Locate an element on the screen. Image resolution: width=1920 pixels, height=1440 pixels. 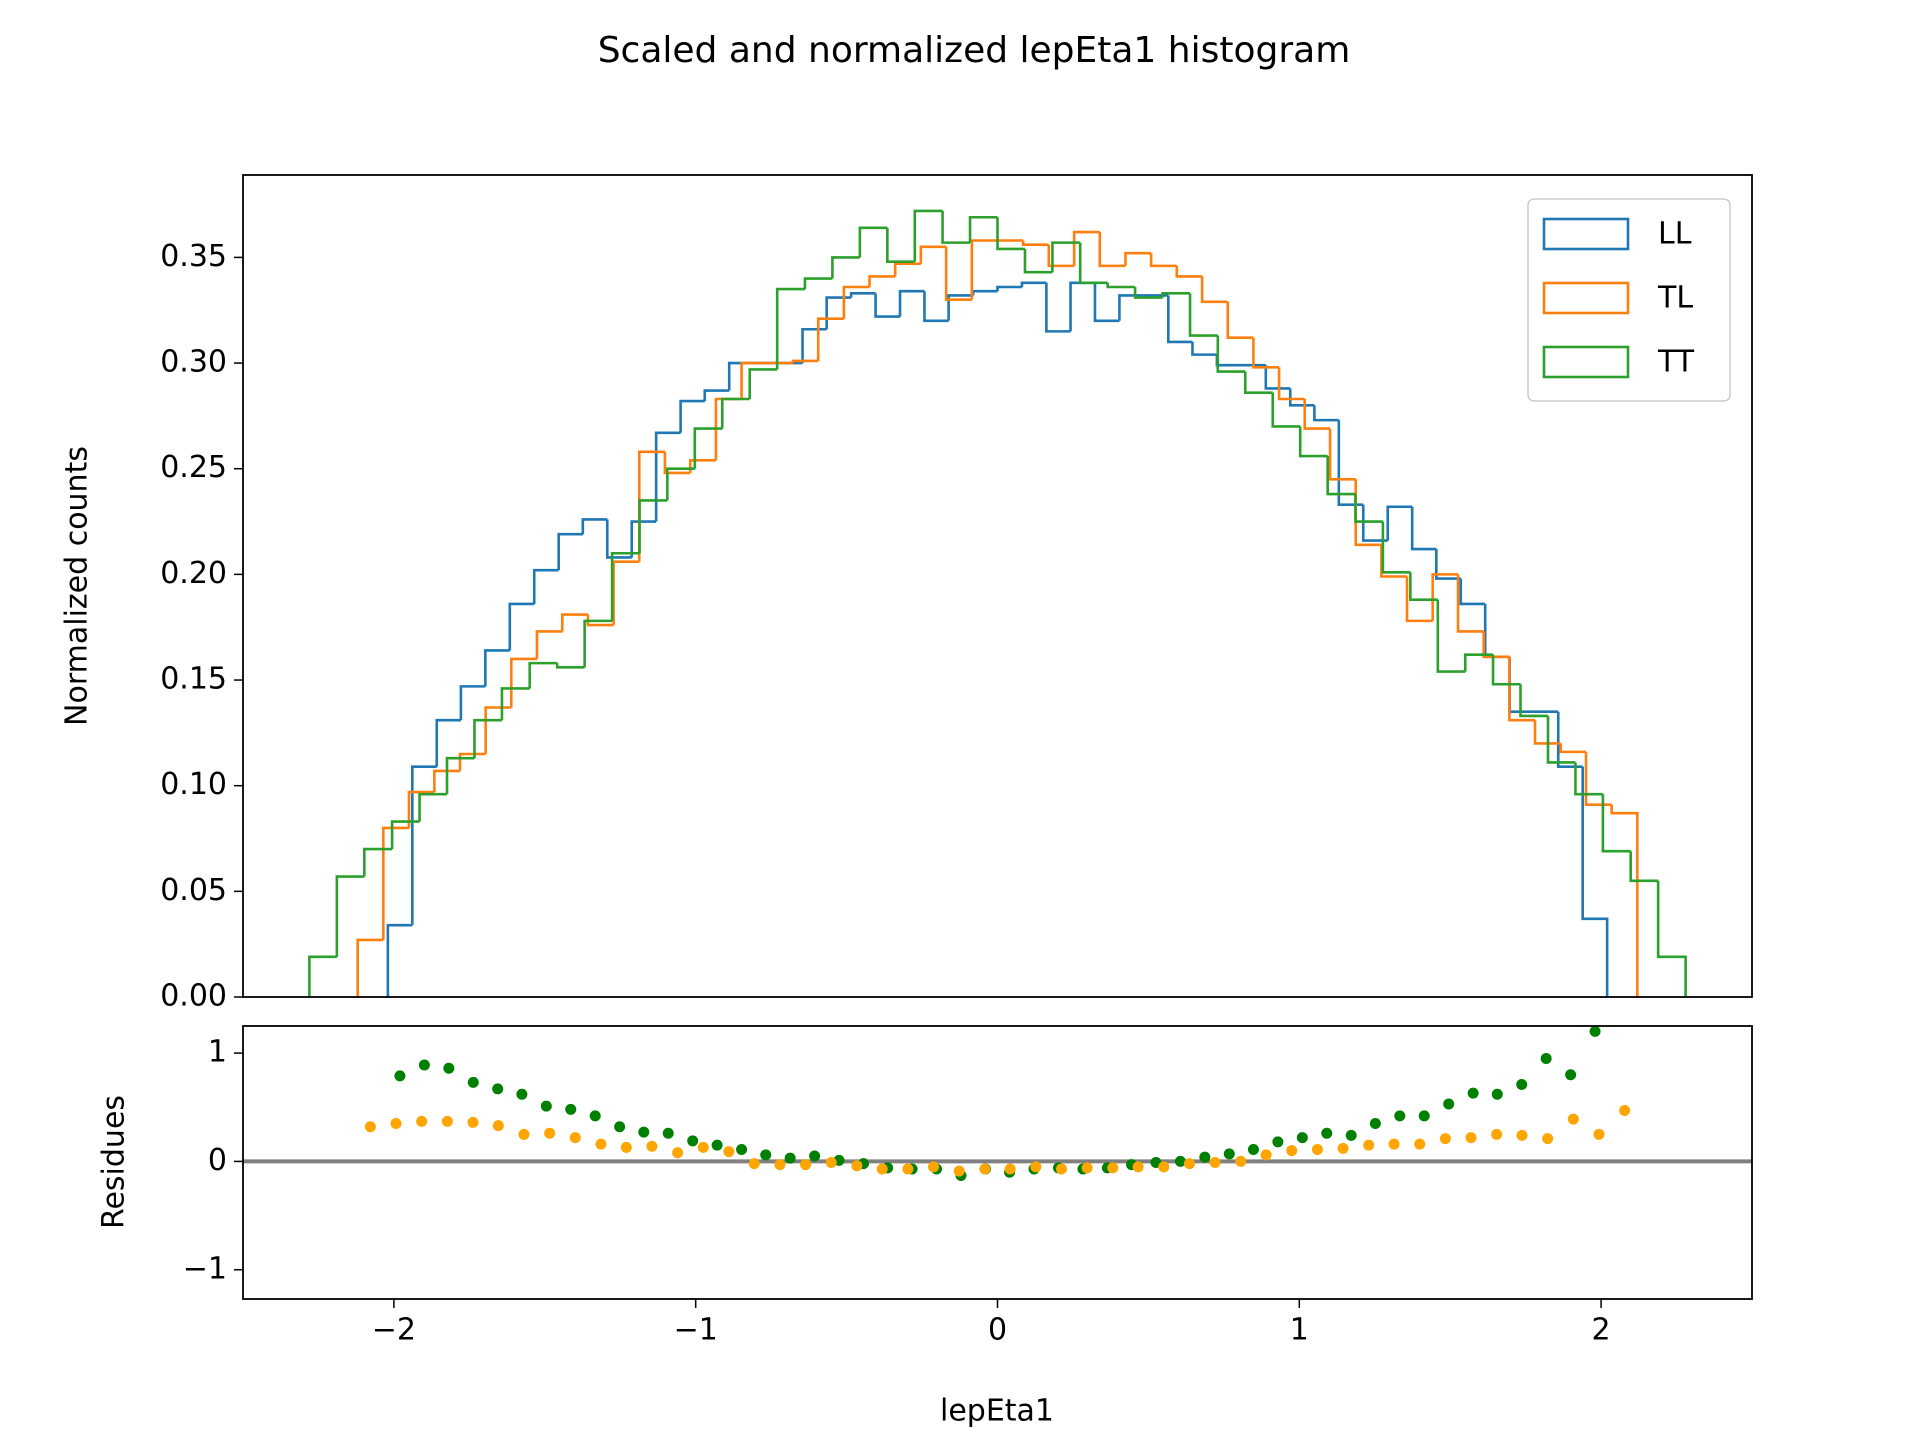
y-tick-label: 0 is located at coordinates (217, 1160).